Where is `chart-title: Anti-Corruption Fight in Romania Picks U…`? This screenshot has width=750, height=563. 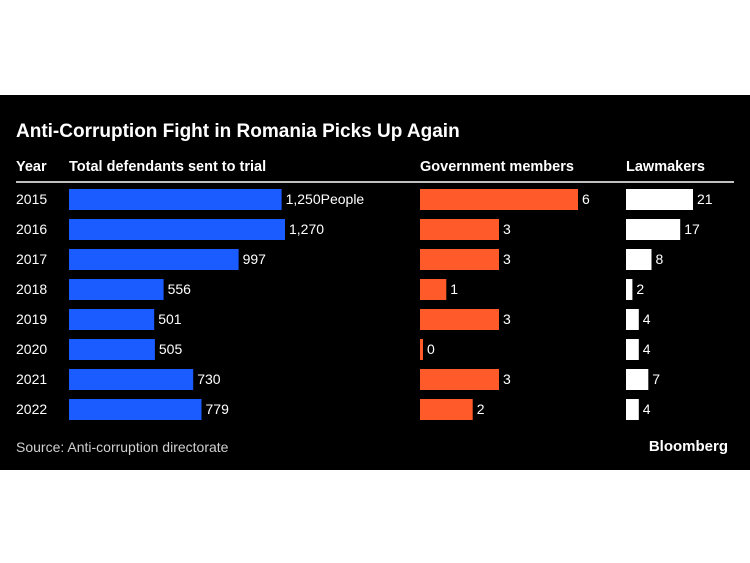
chart-title: Anti-Corruption Fight in Romania Picks U… is located at coordinates (238, 131).